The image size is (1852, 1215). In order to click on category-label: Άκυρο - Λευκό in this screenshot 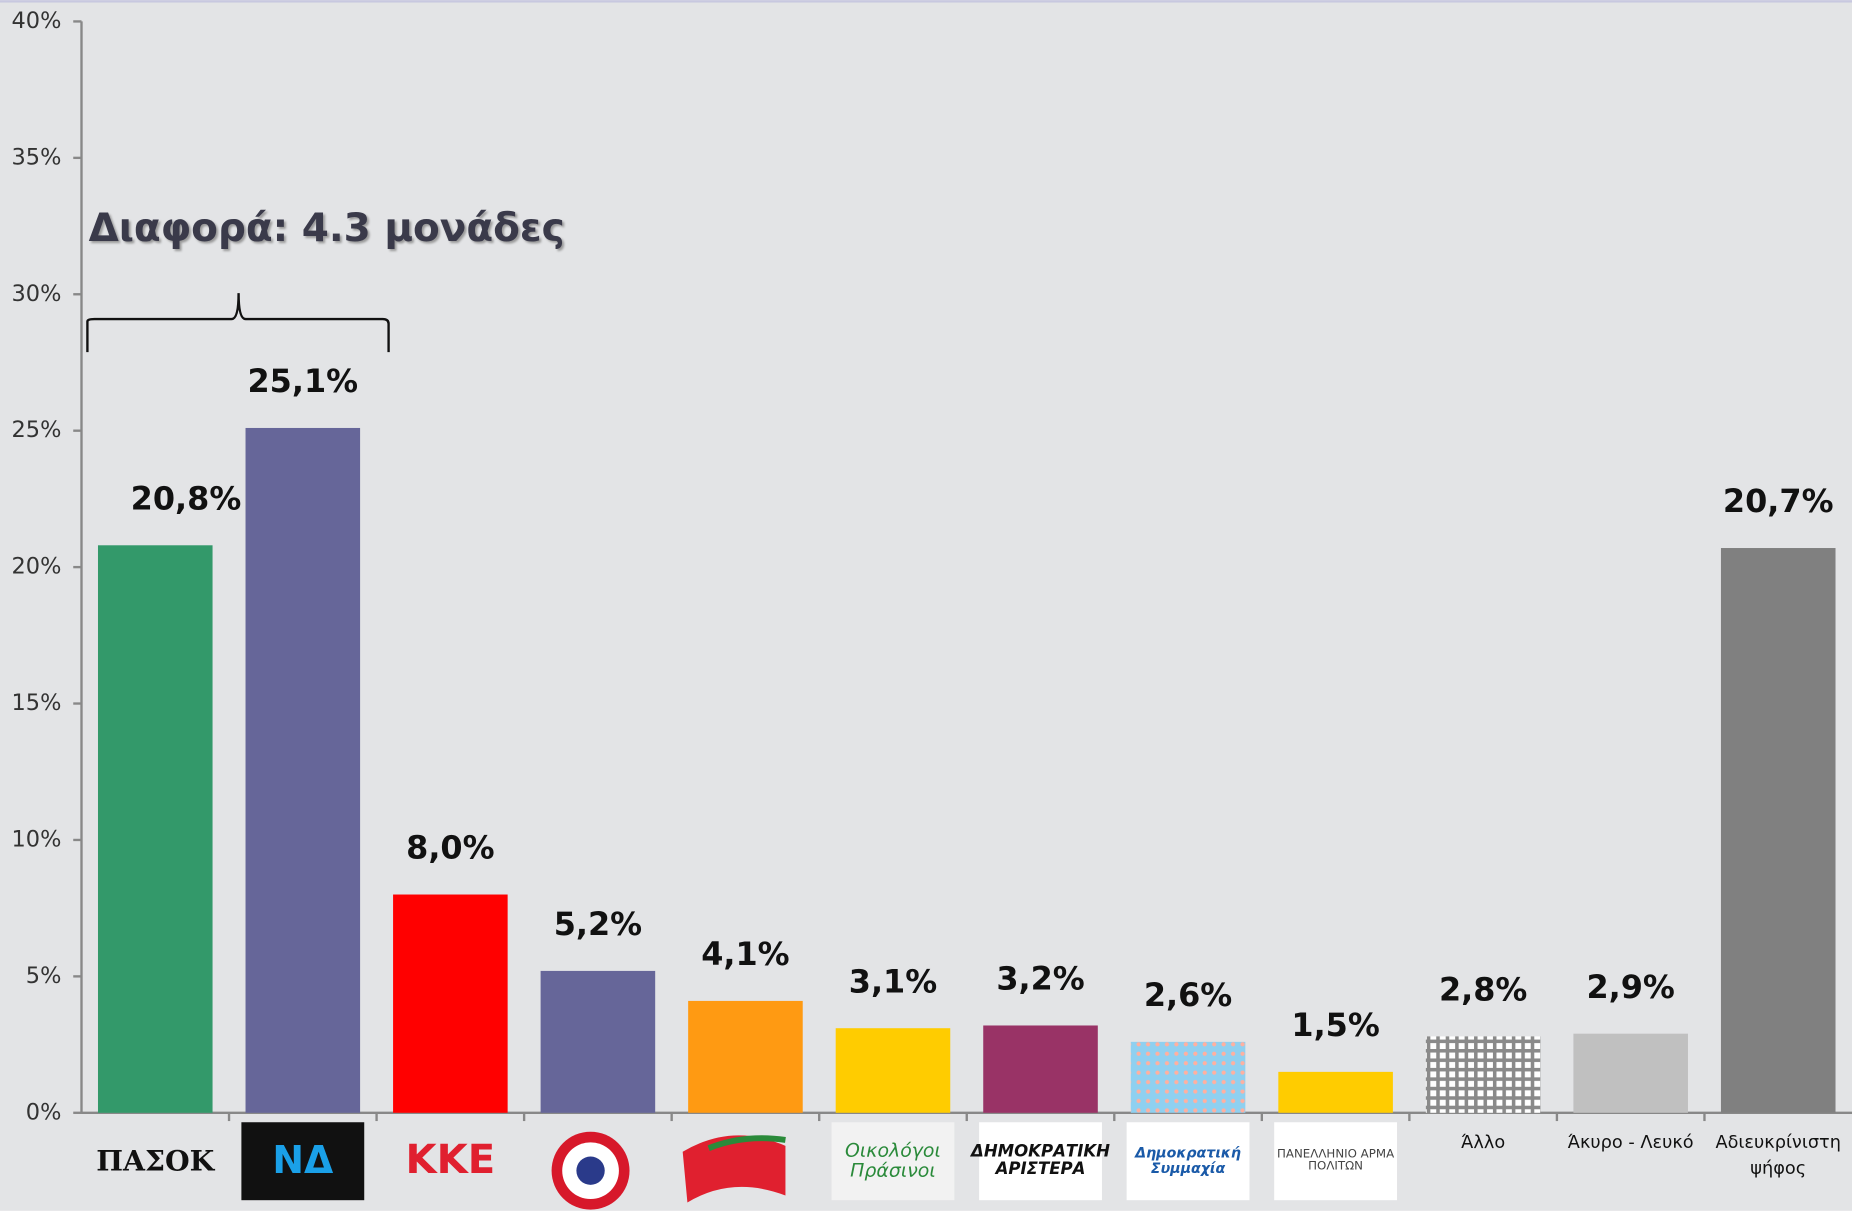, I will do `click(1630, 1142)`.